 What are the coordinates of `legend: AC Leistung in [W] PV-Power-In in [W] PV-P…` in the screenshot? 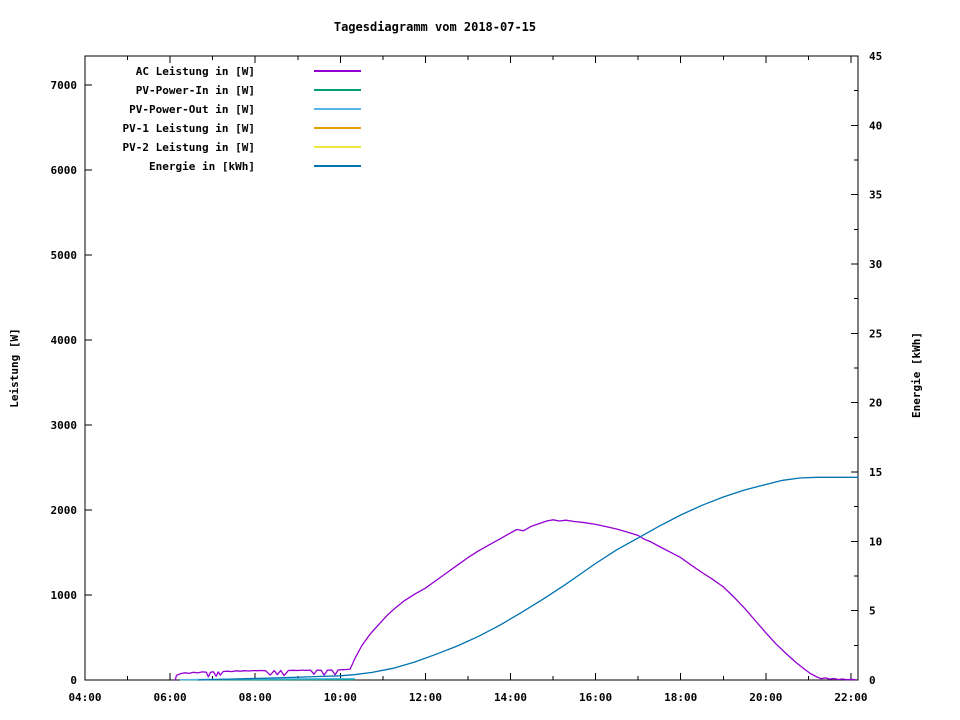 It's located at (242, 119).